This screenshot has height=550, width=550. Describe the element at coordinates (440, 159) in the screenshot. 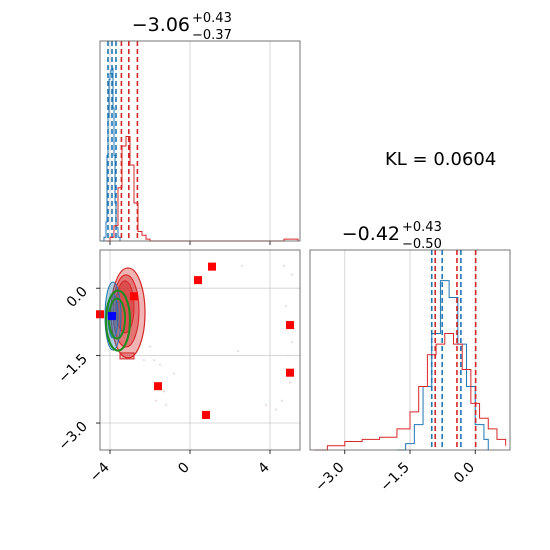

I see `kl-label: KL = 0.0604` at that location.